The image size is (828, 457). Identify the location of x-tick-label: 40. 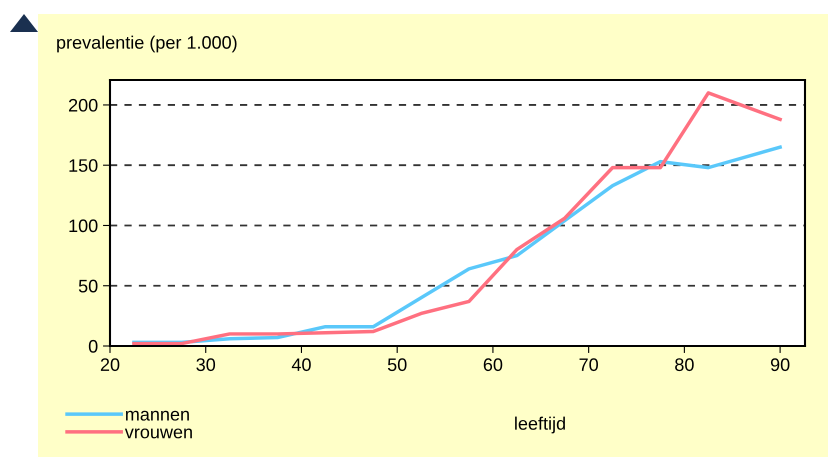
(301, 365).